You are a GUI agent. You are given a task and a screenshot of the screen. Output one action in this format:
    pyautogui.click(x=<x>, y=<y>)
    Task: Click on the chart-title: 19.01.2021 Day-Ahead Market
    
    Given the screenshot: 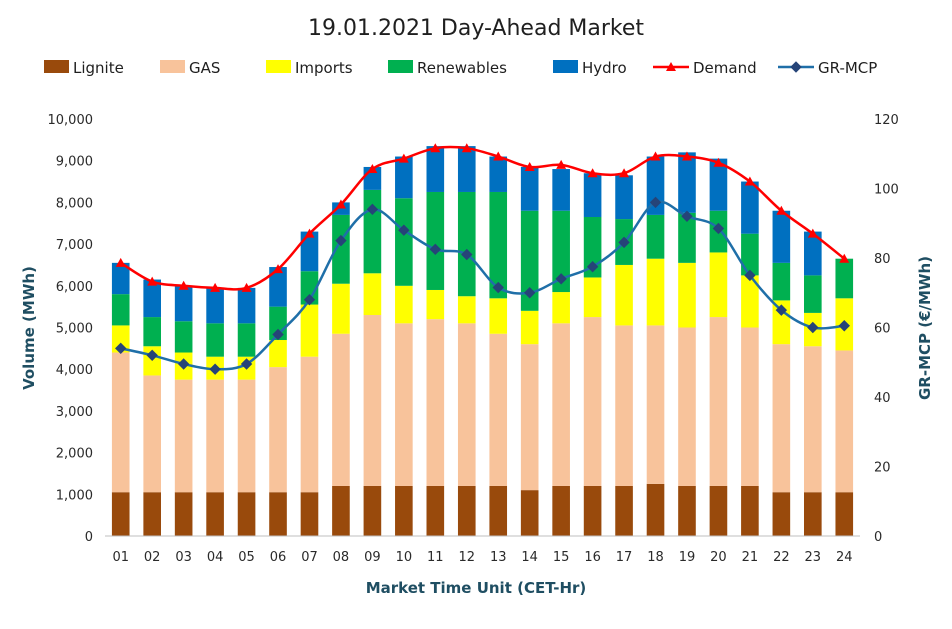 What is the action you would take?
    pyautogui.click(x=476, y=28)
    